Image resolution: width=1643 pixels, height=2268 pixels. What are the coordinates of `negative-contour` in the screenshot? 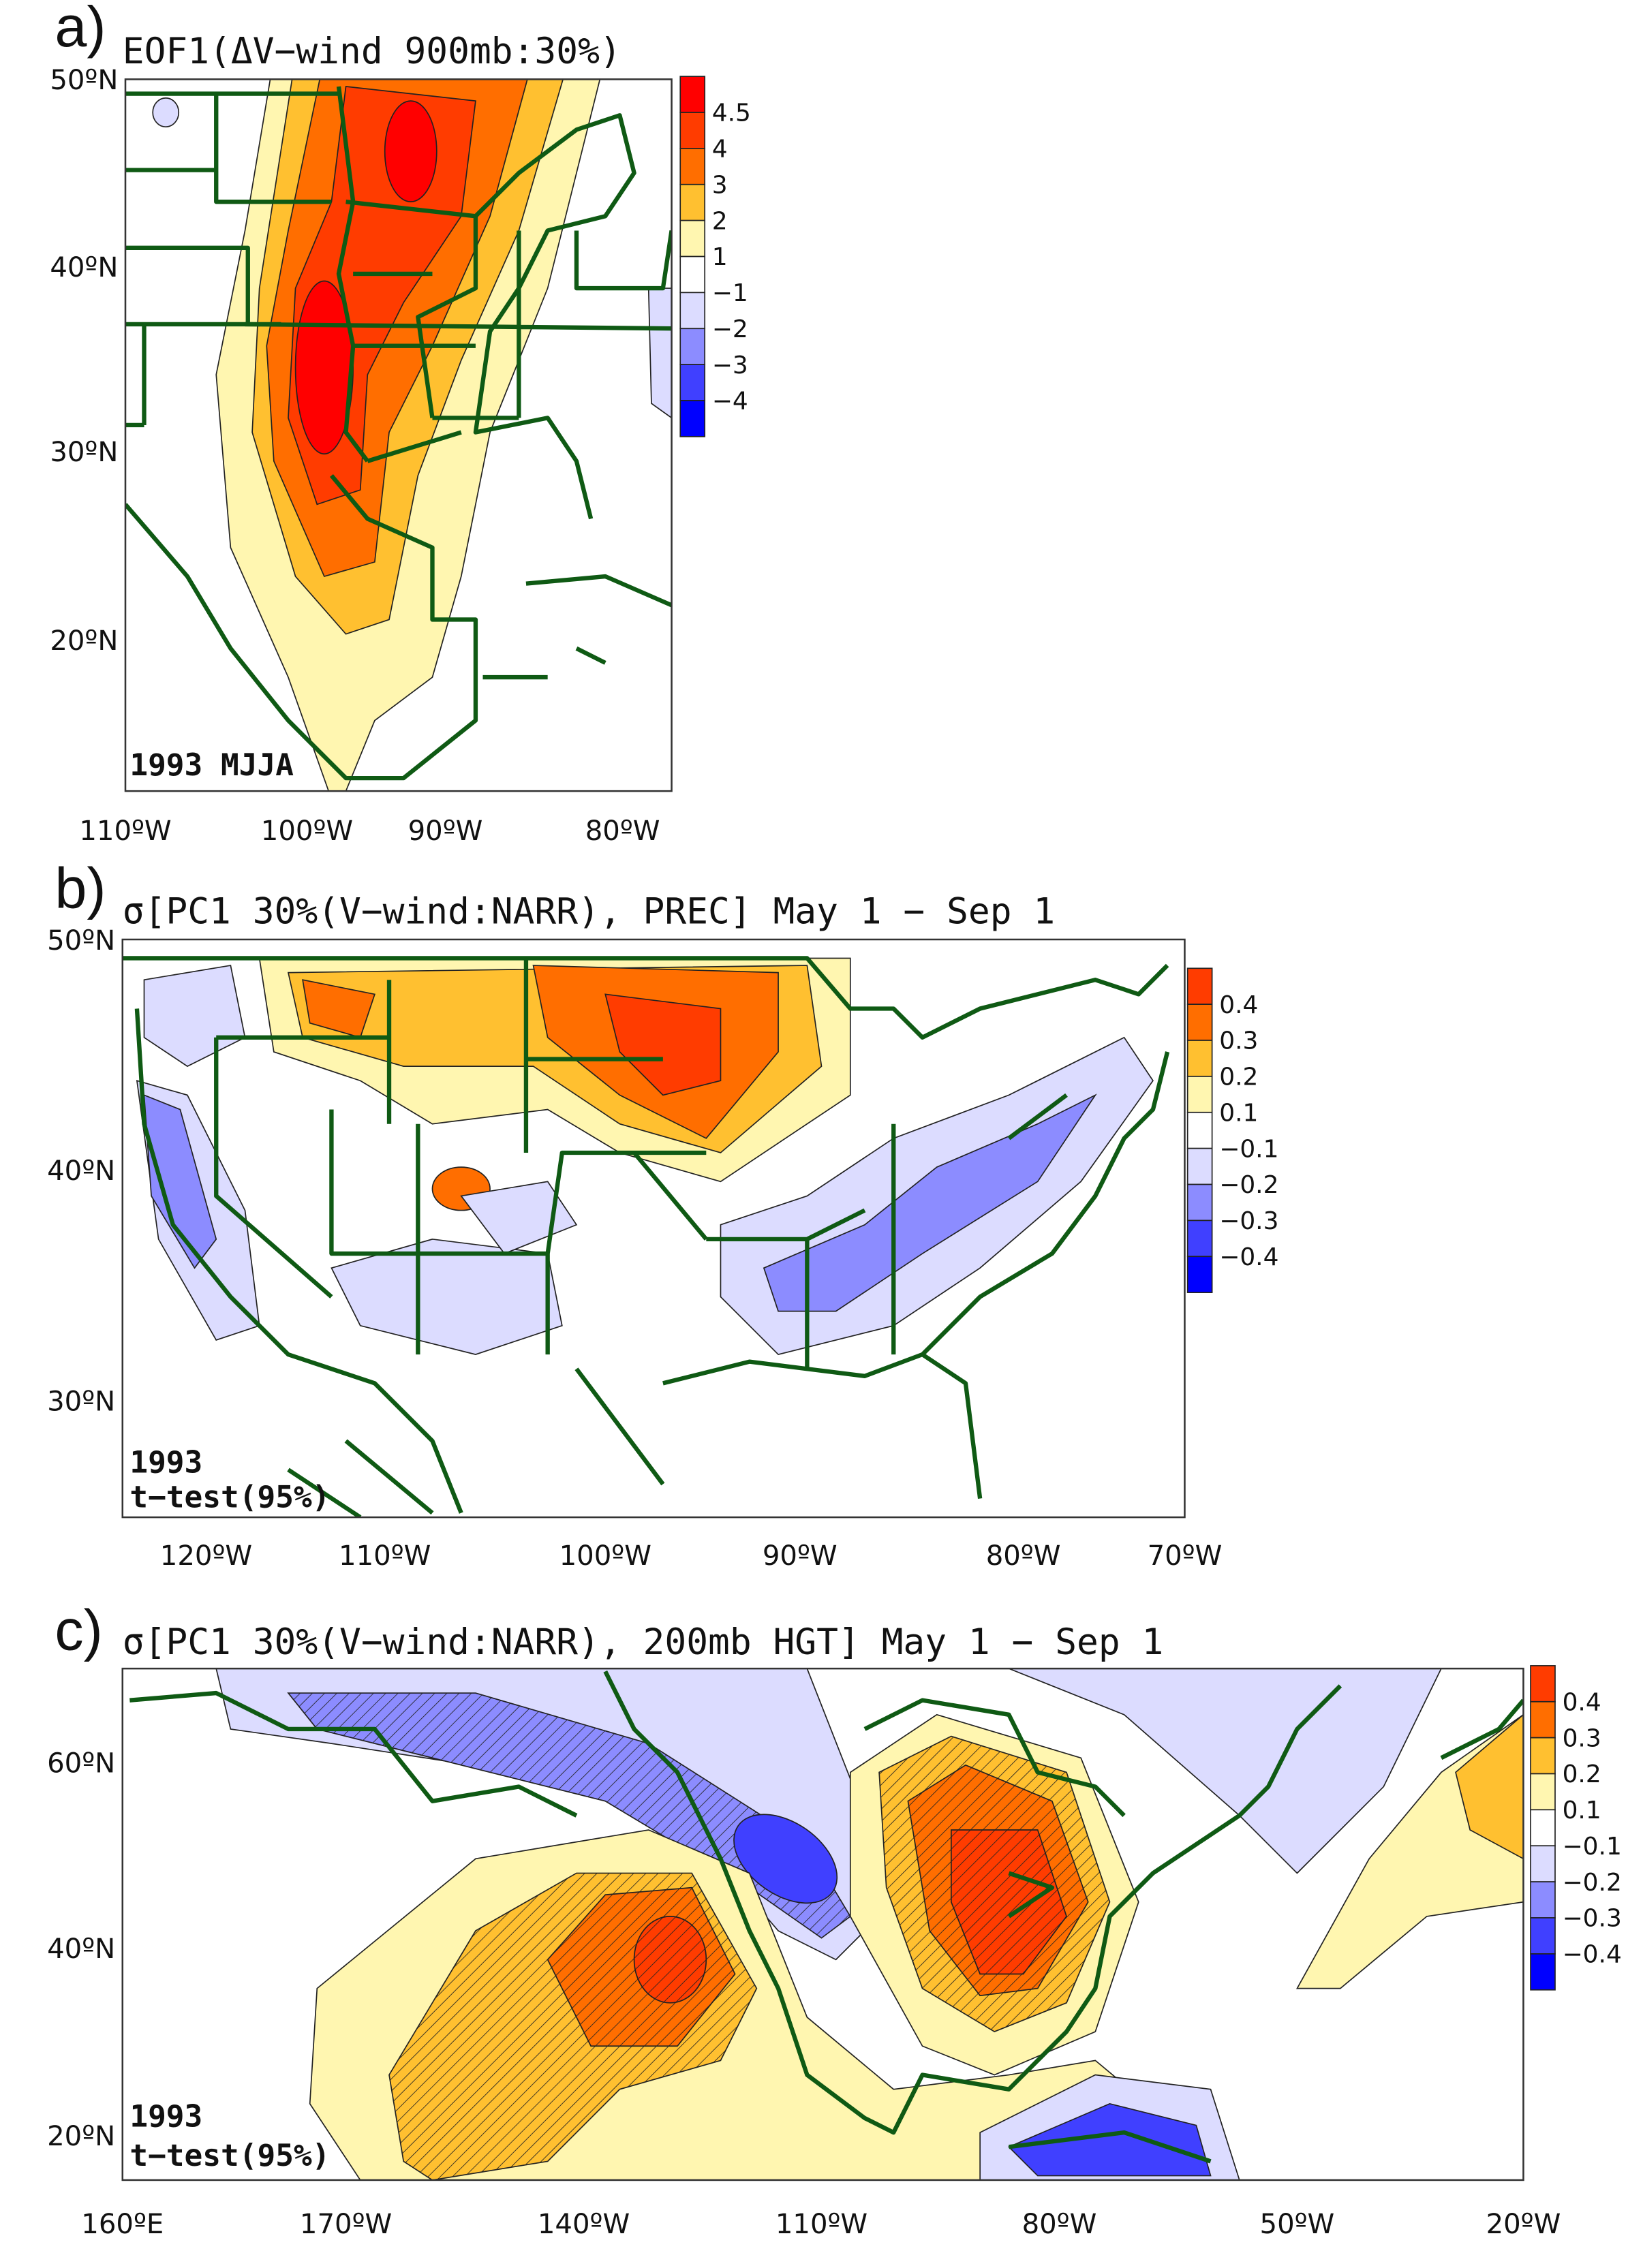 It's located at (659, 353).